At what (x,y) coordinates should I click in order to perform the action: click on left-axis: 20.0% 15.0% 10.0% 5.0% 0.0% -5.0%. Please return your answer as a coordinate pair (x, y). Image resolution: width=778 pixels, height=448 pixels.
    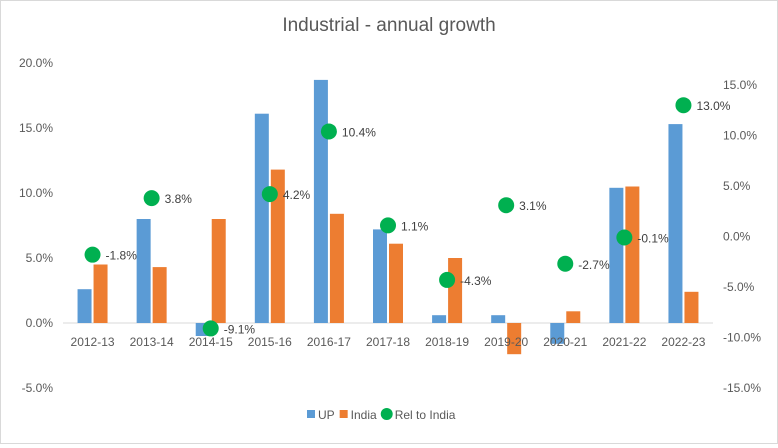
    Looking at the image, I should click on (36, 225).